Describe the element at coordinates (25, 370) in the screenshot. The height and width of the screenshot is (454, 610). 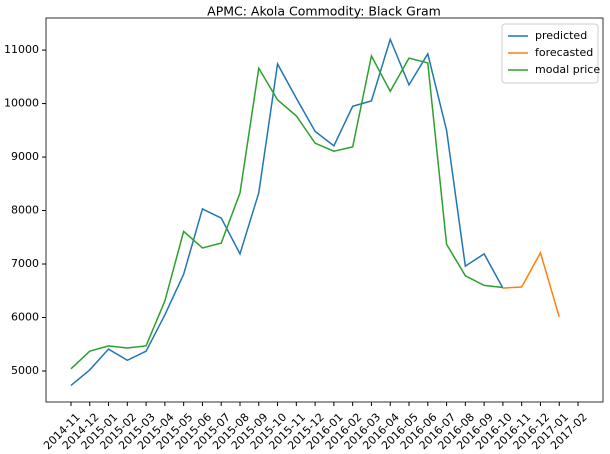
I see `y-tick-label: 5000` at that location.